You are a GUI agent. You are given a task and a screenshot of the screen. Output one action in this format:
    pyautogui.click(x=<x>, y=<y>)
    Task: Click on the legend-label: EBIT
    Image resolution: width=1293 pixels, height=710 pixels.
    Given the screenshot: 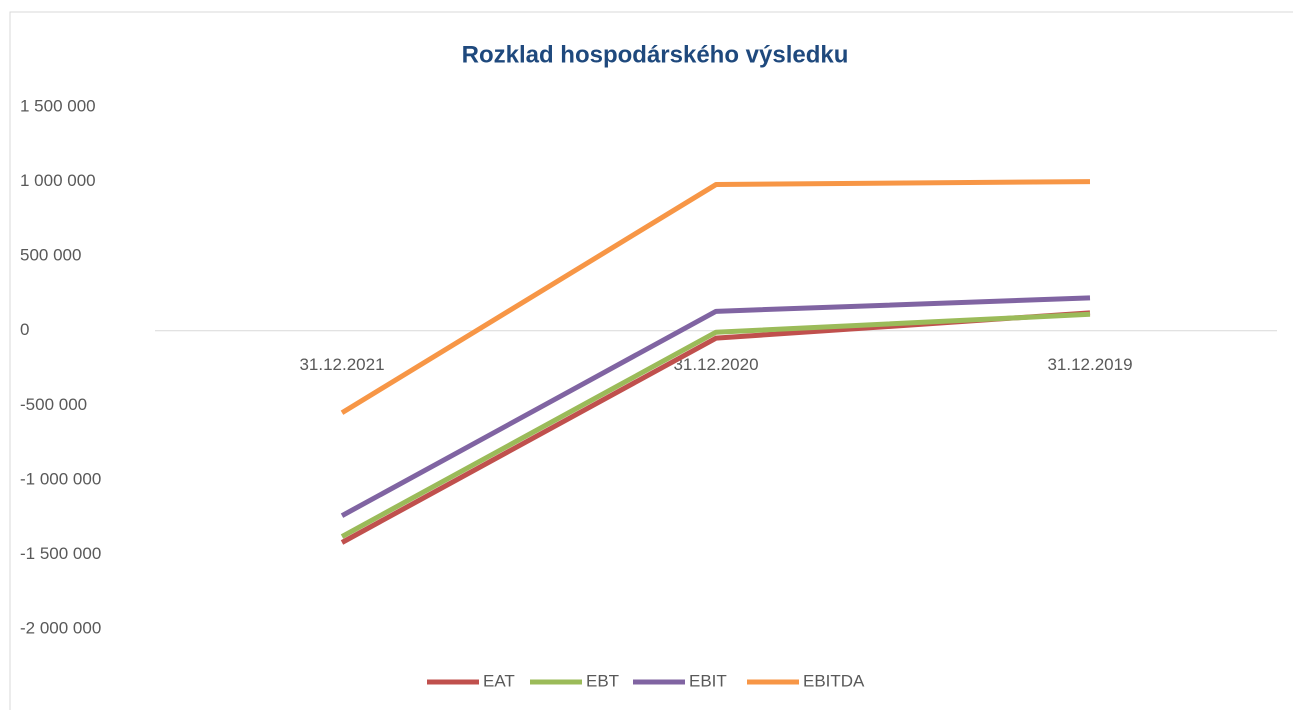 What is the action you would take?
    pyautogui.click(x=708, y=680)
    